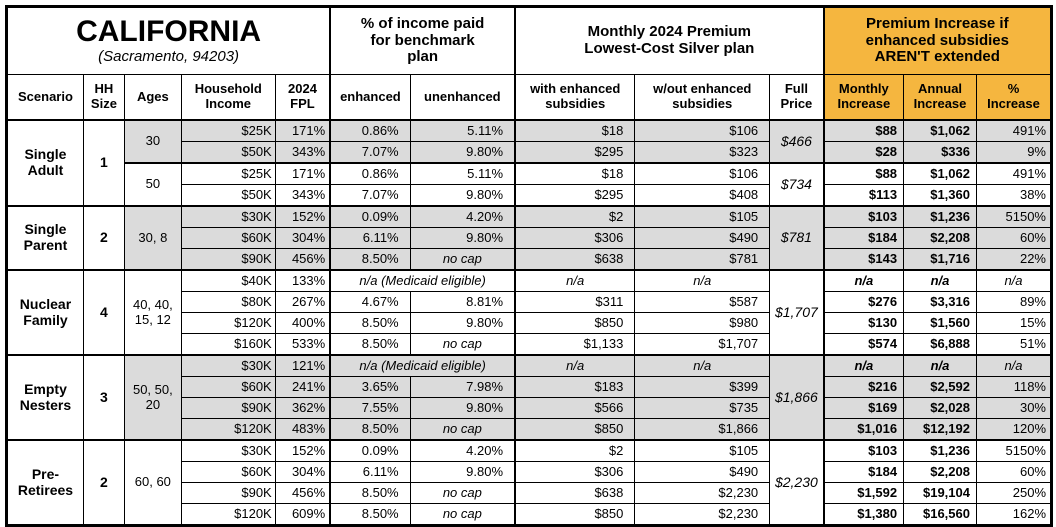 Image resolution: width=1056 pixels, height=527 pixels. Describe the element at coordinates (702, 216) in the screenshot. I see `cell-premium-without: $105` at that location.